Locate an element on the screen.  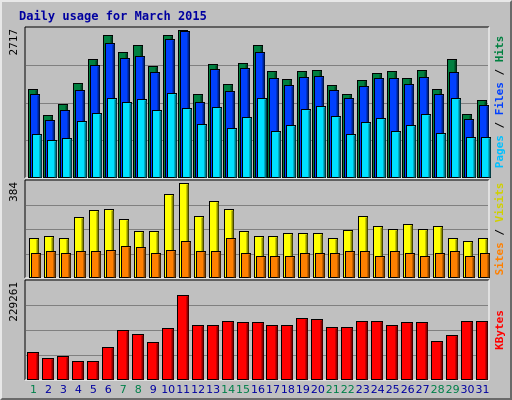
visits-sites-bar-11-shade is located at coordinates (189, 260).